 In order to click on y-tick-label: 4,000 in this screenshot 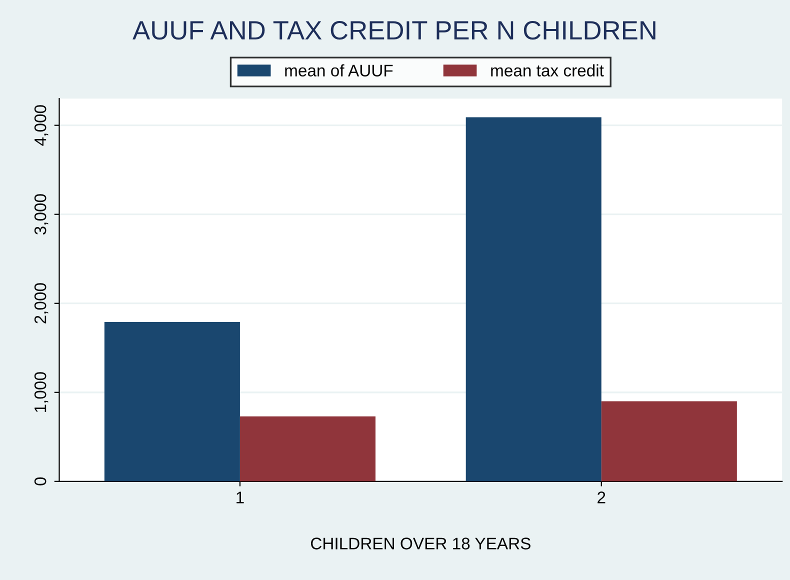, I will do `click(41, 125)`.